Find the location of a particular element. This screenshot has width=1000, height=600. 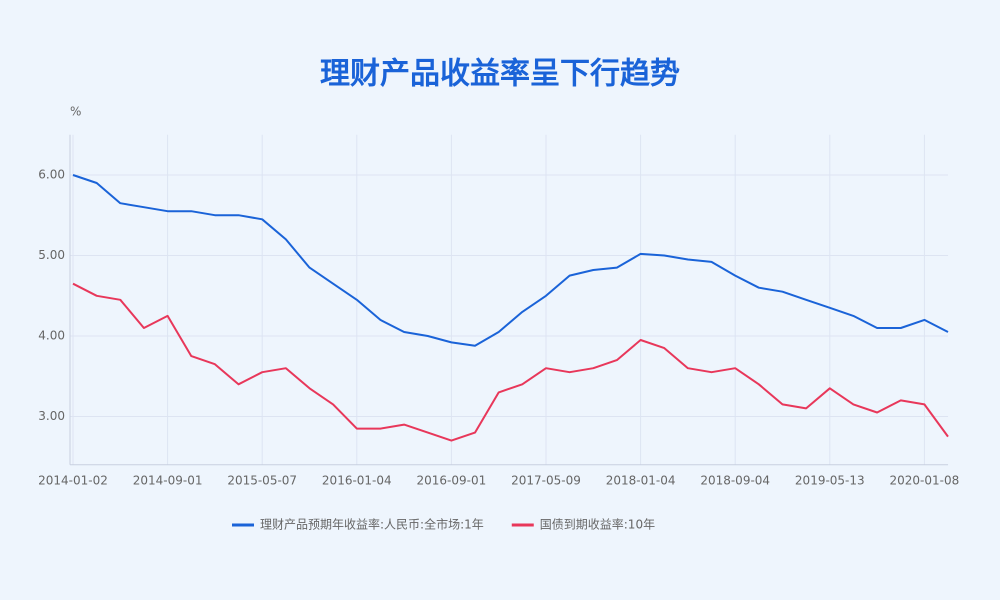

y-tick-label: 3.00 is located at coordinates (51, 416).